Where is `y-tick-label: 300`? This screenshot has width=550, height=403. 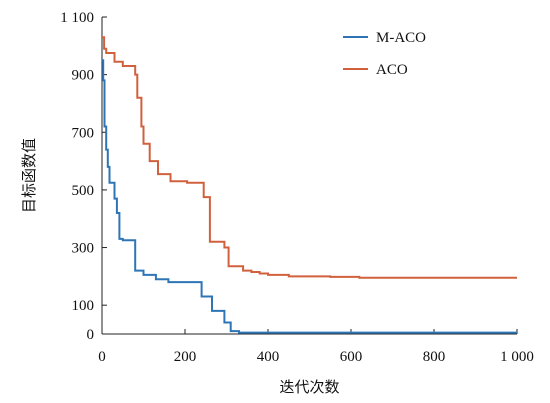 y-tick-label: 300 is located at coordinates (83, 249).